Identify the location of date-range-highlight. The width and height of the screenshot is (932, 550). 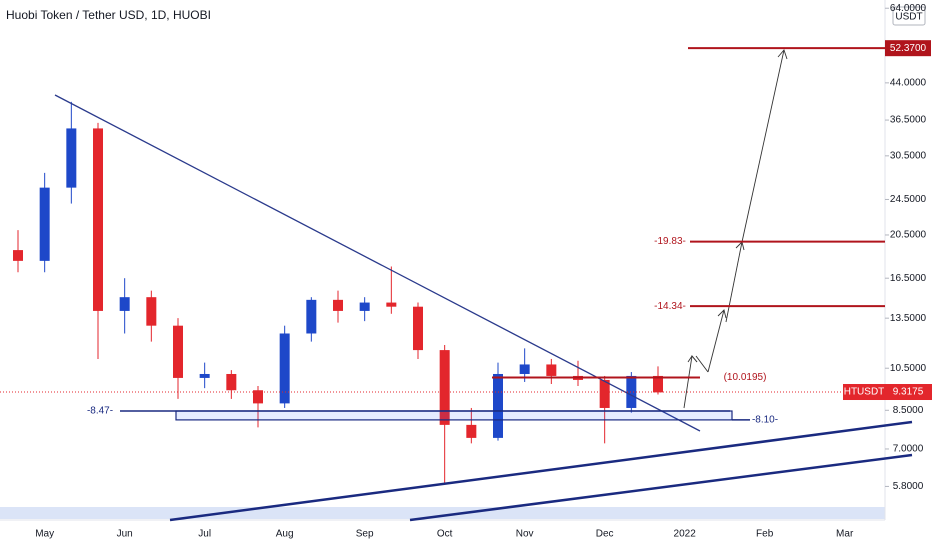
(442, 513).